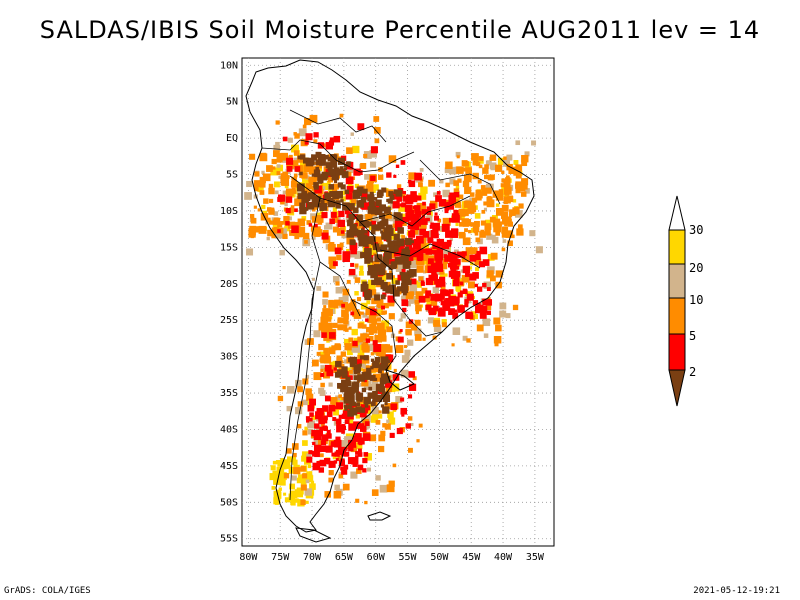  I want to click on lat-tick-label: 10N, so click(229, 65).